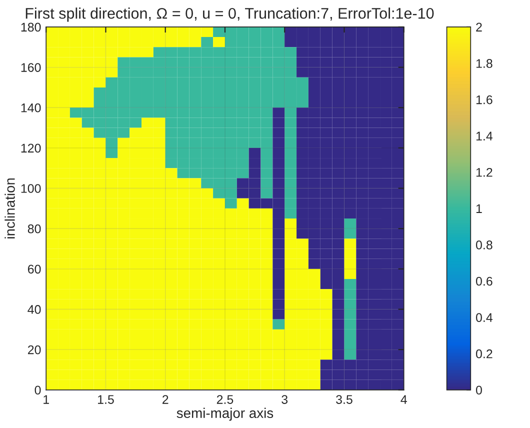 The image size is (530, 428). I want to click on y-tick-label: 180, so click(31, 27).